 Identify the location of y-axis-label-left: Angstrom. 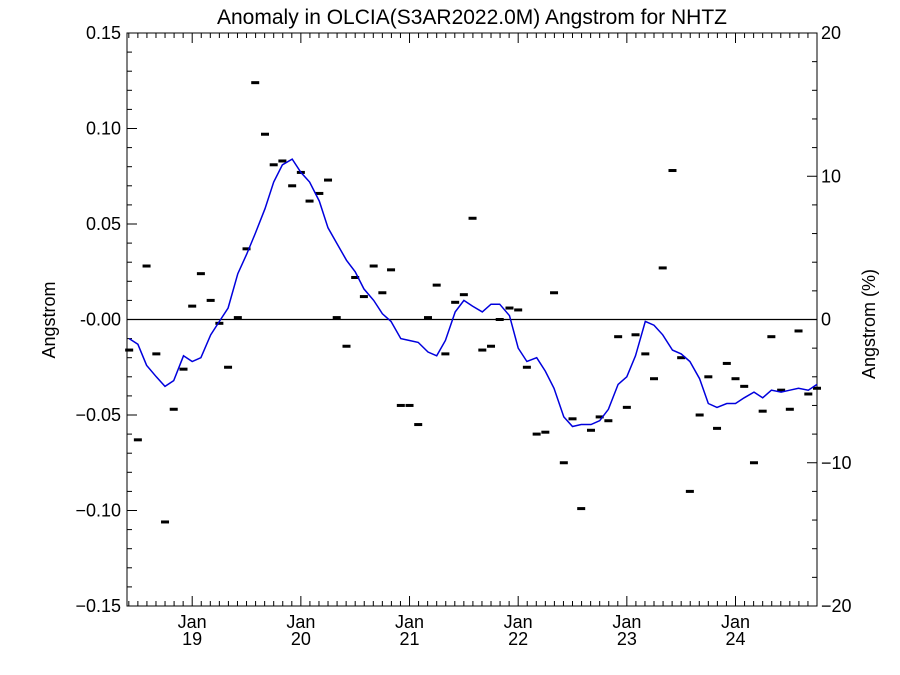
(49, 319).